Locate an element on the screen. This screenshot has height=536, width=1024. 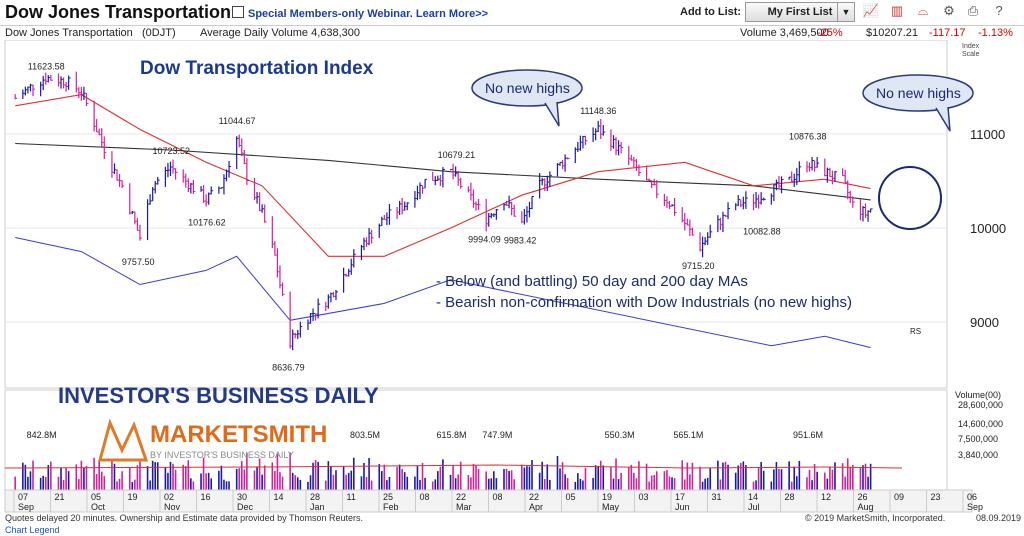
page-title: Dow Jones Transportation is located at coordinates (118, 12).